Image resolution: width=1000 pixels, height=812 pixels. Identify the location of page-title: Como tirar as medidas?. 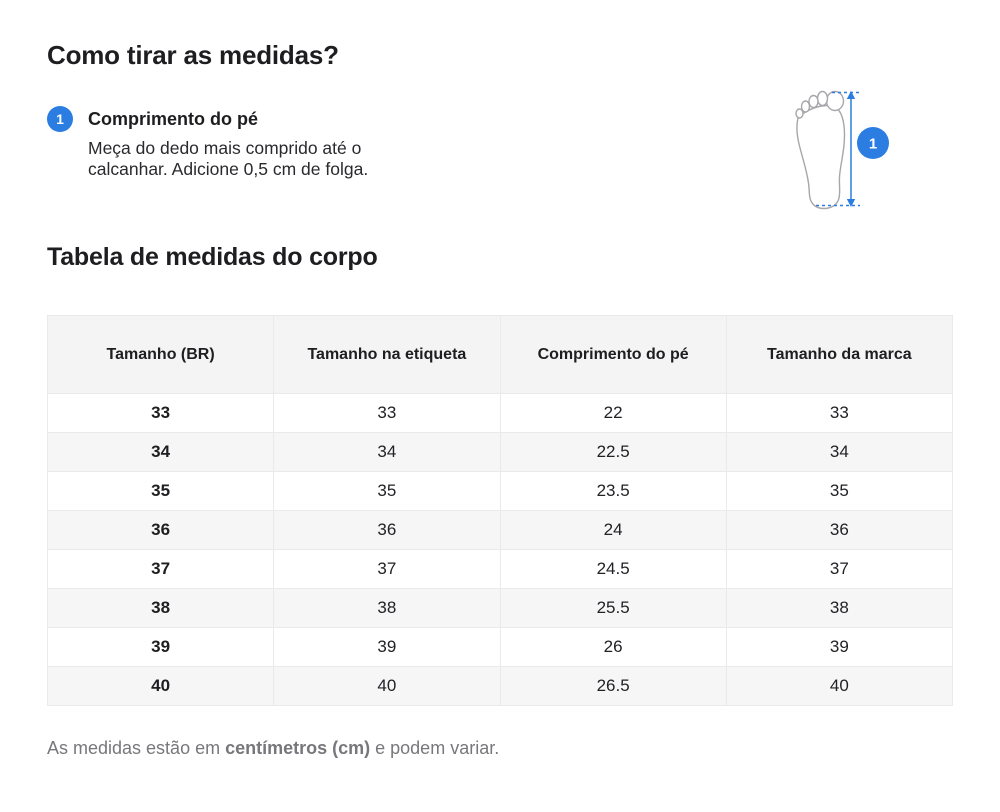
(193, 55).